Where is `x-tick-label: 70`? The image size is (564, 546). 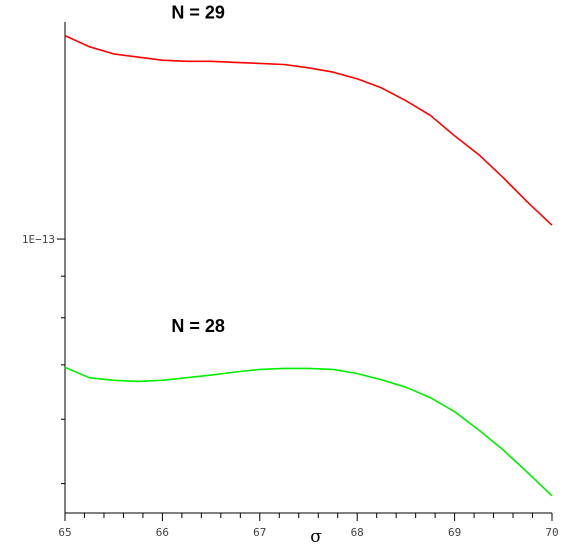
x-tick-label: 70 is located at coordinates (551, 532).